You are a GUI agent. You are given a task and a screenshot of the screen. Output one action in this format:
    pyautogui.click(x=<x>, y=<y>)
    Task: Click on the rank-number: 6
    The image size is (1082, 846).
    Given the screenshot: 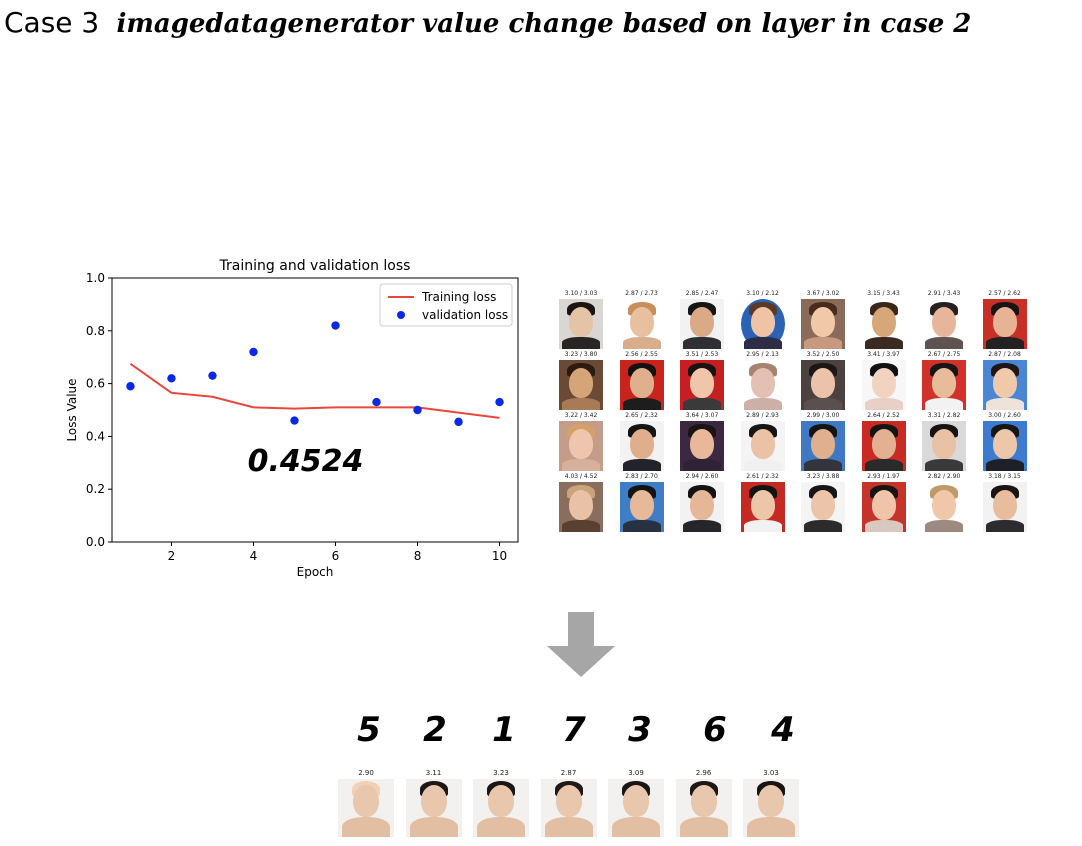 What is the action you would take?
    pyautogui.click(x=715, y=730)
    